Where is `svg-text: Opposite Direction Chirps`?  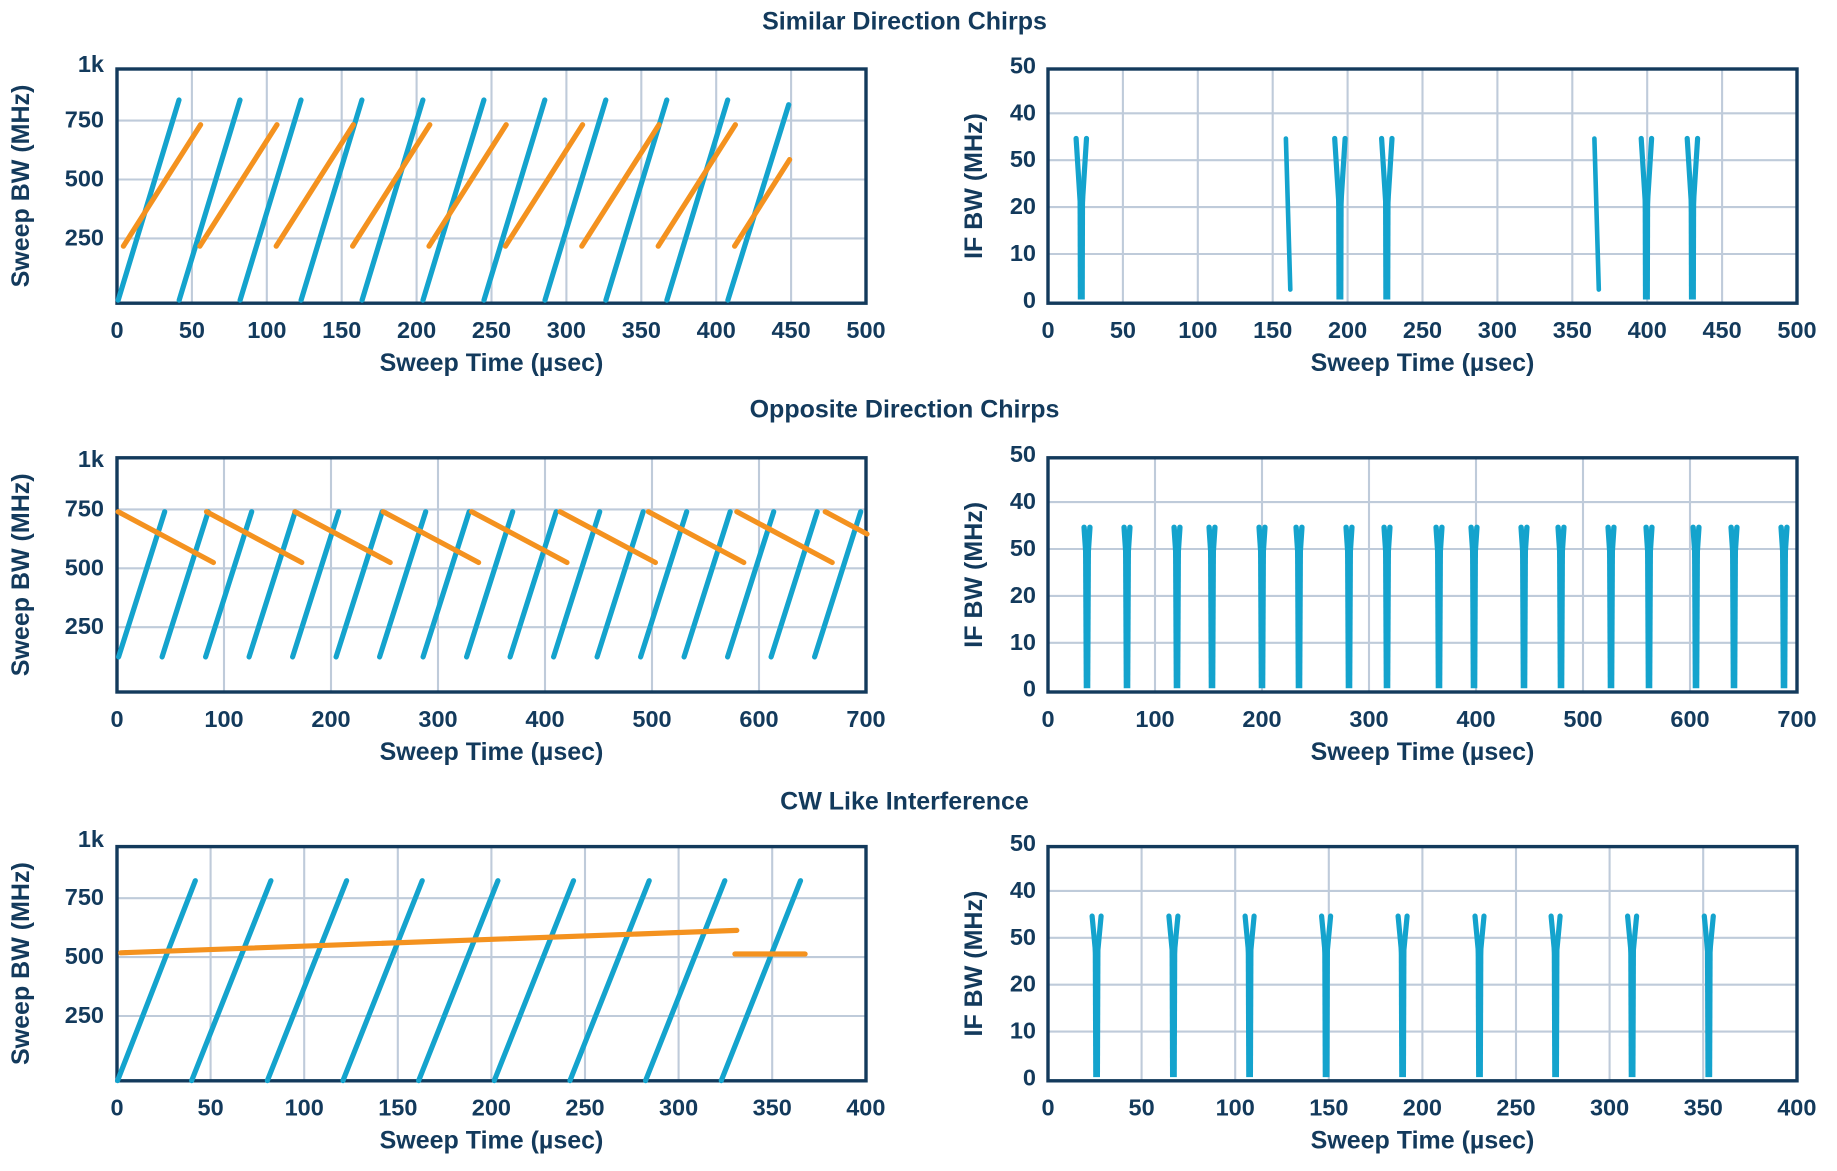 svg-text: Opposite Direction Chirps is located at coordinates (905, 410).